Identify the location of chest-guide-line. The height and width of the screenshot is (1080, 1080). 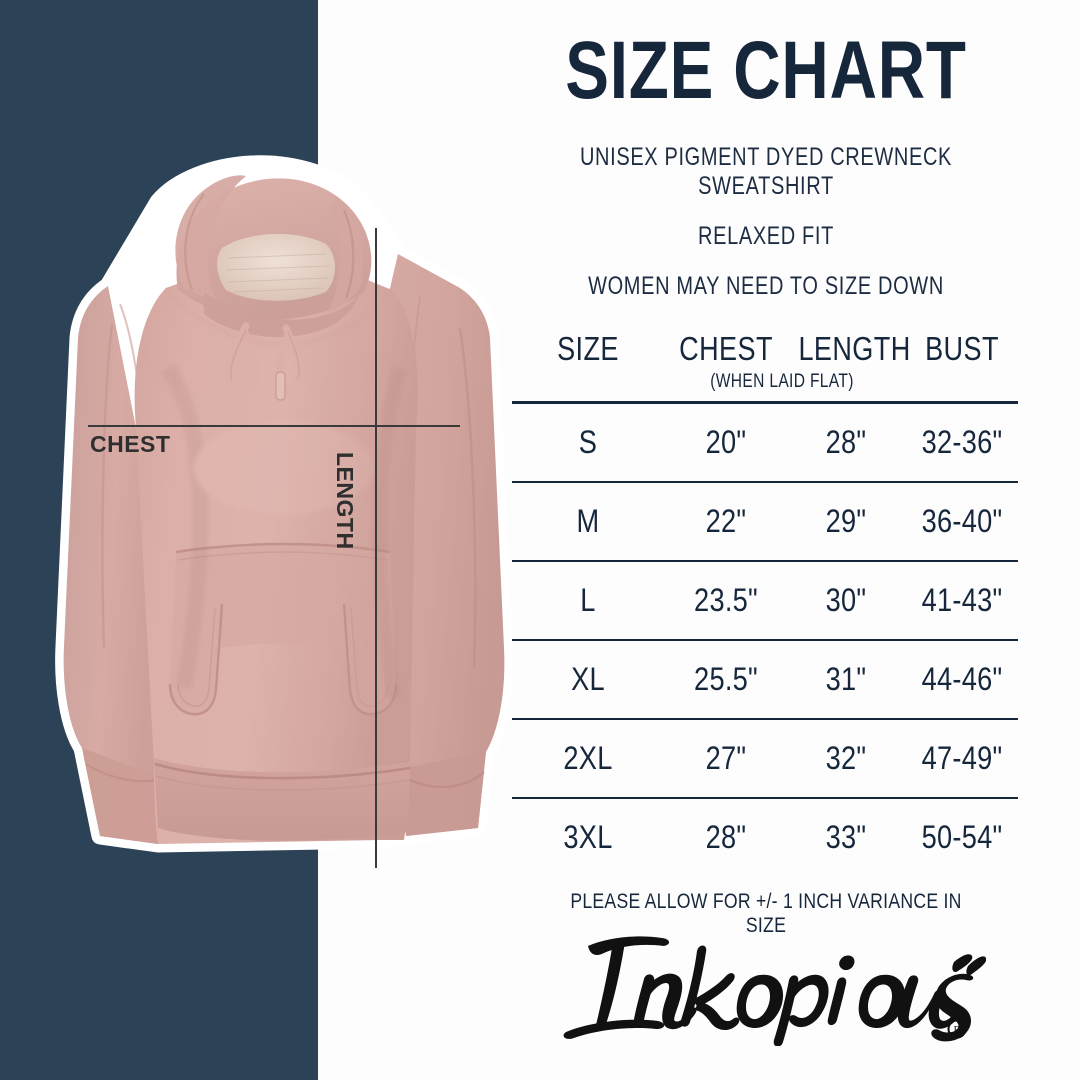
(274, 426).